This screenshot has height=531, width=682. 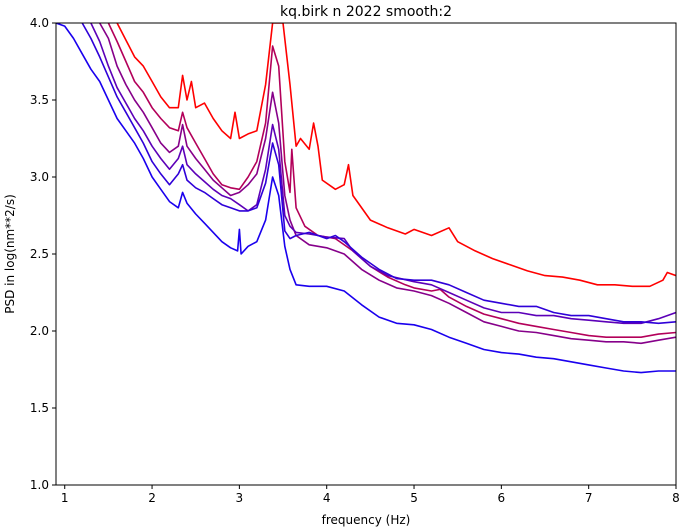 What do you see at coordinates (366, 12) in the screenshot?
I see `chart-title: kq.birk n 2022 smooth:2` at bounding box center [366, 12].